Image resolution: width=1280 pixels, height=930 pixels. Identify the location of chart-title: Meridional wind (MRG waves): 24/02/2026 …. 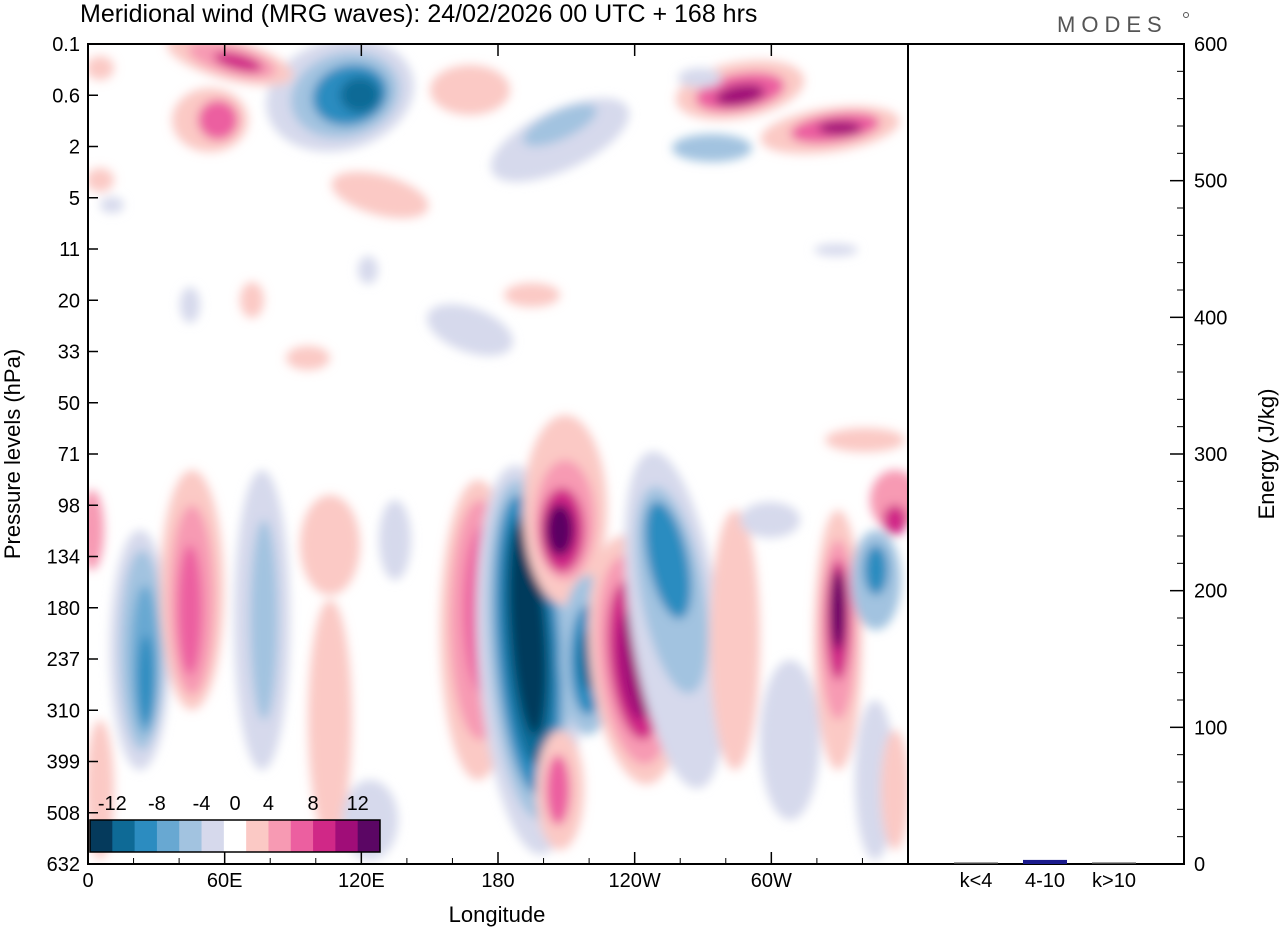
(418, 14).